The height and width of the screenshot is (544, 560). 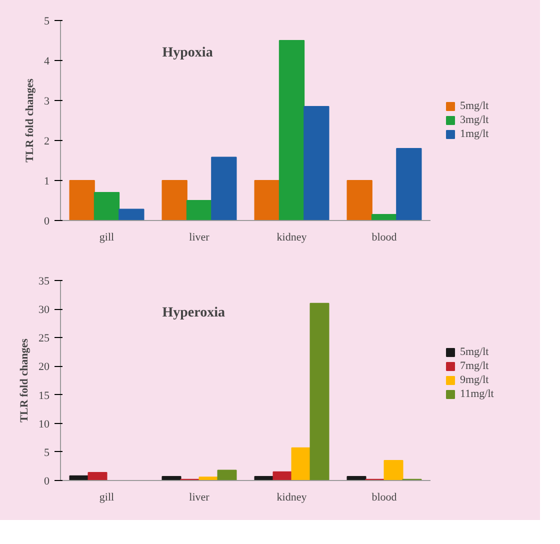 I want to click on legend-label: 1mg/lt, so click(x=474, y=134).